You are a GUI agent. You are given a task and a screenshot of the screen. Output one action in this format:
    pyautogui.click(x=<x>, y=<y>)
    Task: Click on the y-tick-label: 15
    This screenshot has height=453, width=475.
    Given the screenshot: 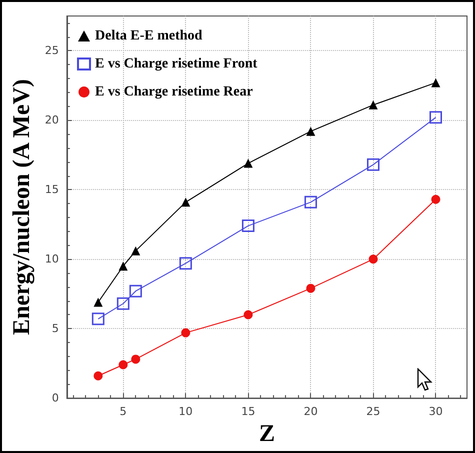 What is the action you would take?
    pyautogui.click(x=51, y=189)
    